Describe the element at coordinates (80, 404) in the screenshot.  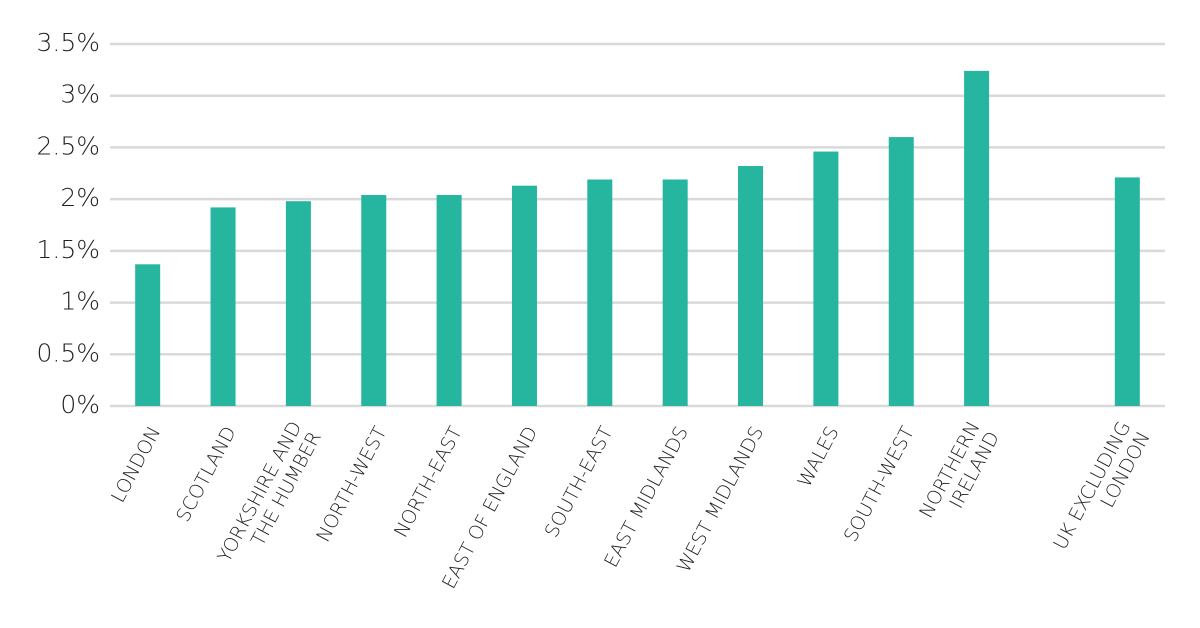
I see `y-tick-label: 0%` at that location.